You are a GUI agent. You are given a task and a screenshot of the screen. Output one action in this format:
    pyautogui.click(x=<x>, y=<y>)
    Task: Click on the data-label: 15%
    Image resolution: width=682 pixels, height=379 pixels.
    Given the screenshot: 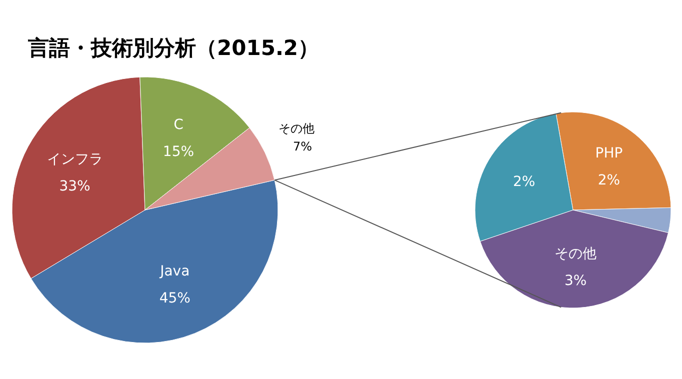 What is the action you would take?
    pyautogui.click(x=178, y=152)
    